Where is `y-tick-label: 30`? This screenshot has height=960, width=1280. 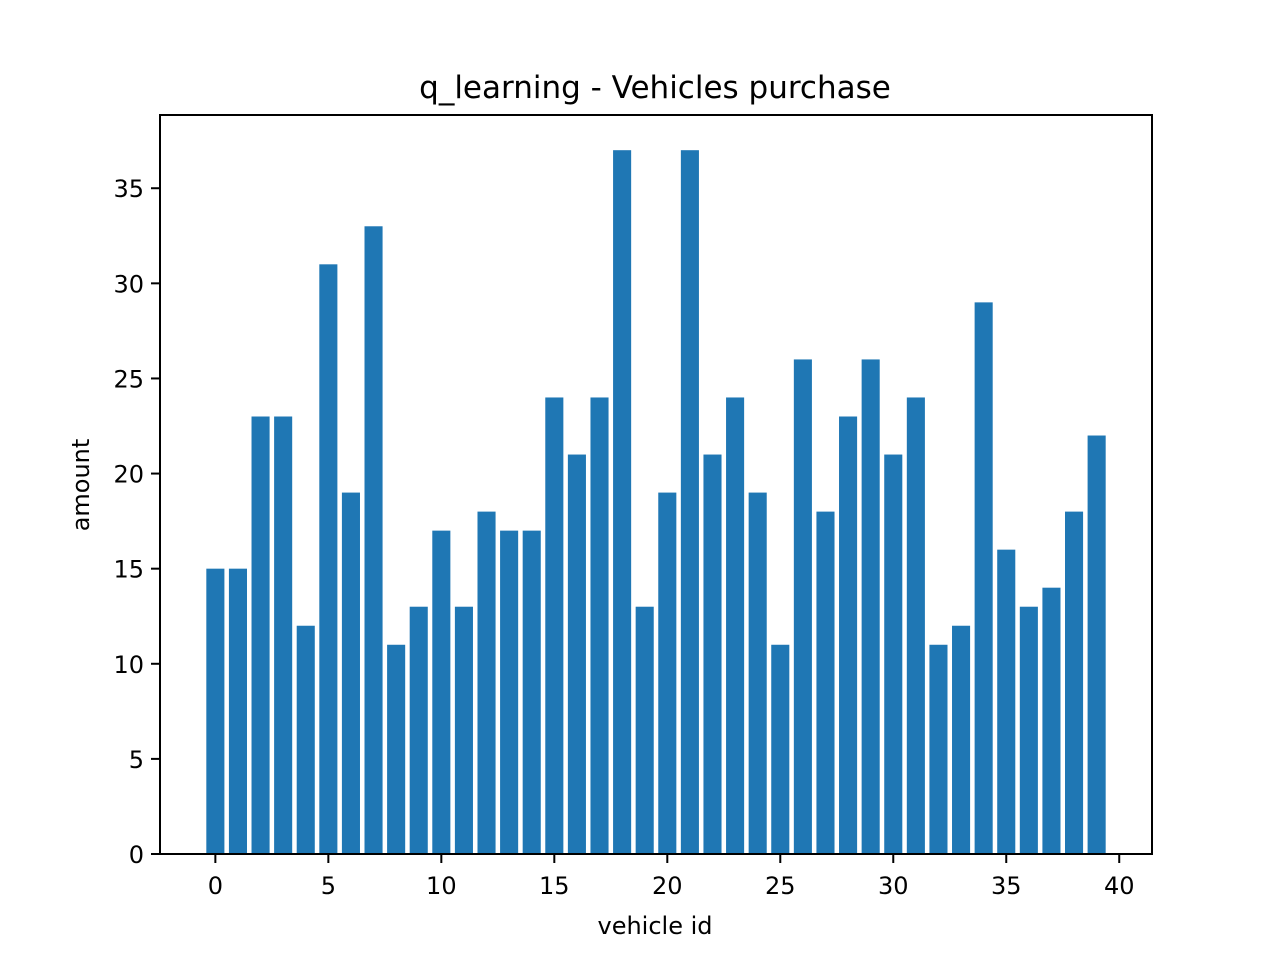 y-tick-label: 30 is located at coordinates (128, 284).